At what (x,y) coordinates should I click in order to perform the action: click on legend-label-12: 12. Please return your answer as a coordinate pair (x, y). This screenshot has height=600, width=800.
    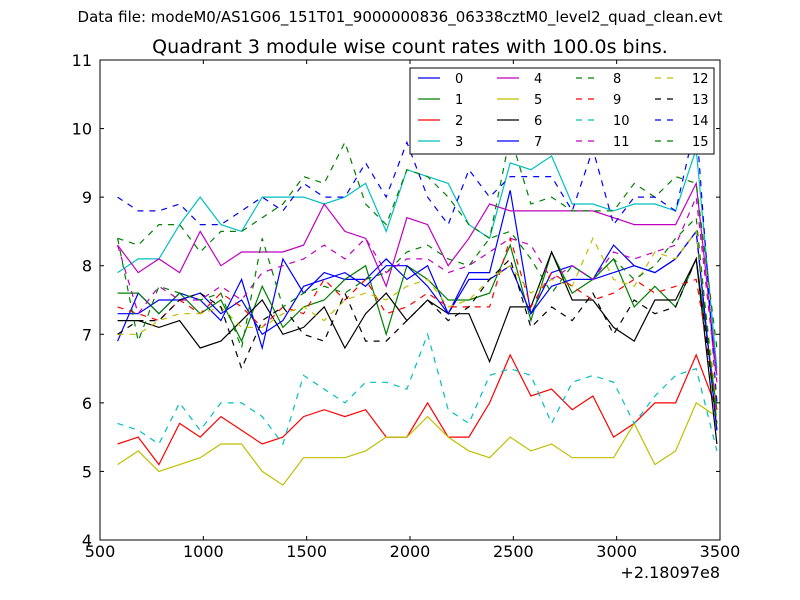
    Looking at the image, I should click on (700, 79).